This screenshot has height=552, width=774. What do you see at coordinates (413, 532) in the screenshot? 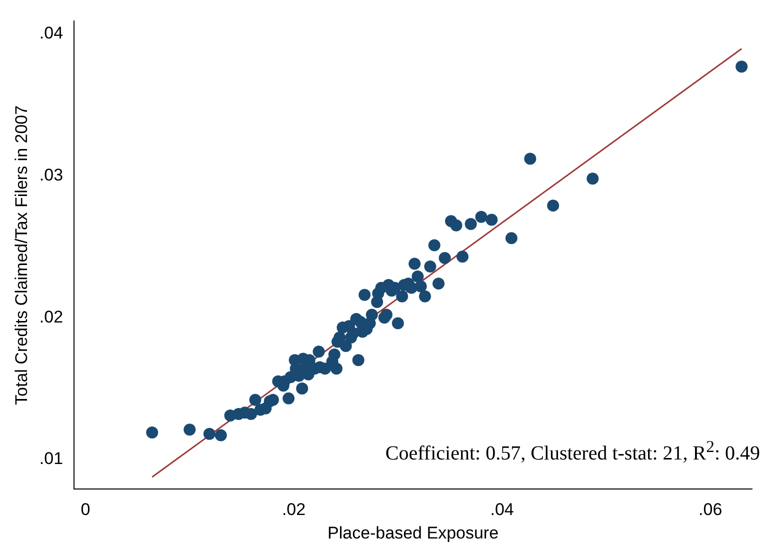
I see `x-axis-title: Place-based Exposure` at bounding box center [413, 532].